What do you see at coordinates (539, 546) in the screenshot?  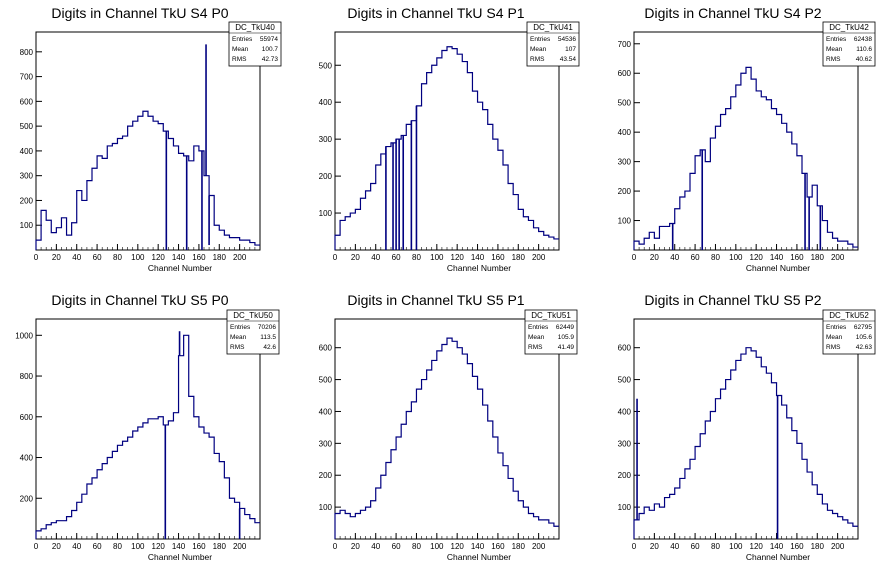 I see `x-tick-label: 200` at bounding box center [539, 546].